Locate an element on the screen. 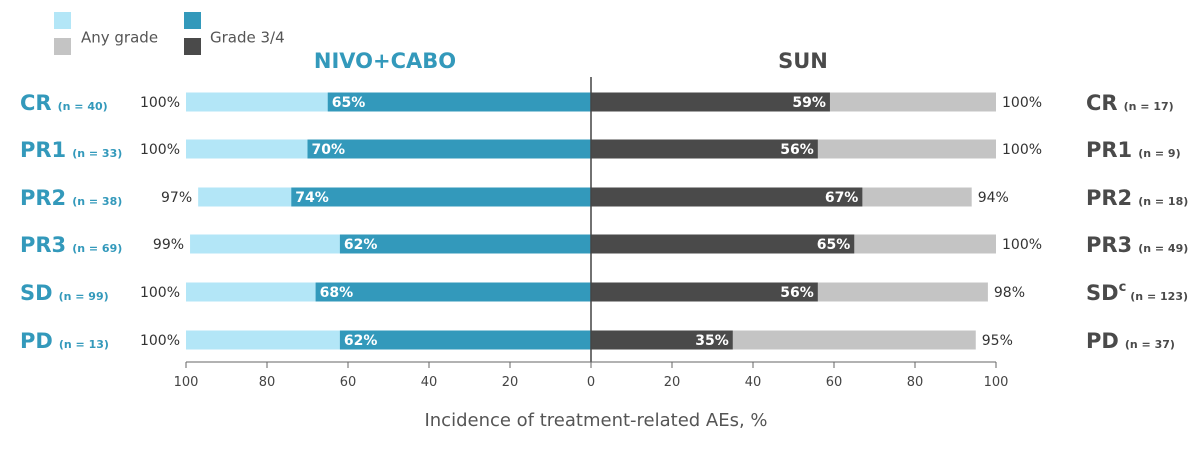 The height and width of the screenshot is (455, 1200). data-label-grade34-left-pr2: 74% is located at coordinates (312, 198).